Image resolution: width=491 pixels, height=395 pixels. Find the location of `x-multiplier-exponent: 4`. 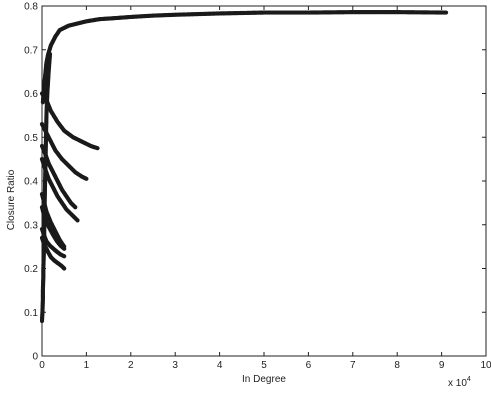

x-multiplier-exponent: 4 is located at coordinates (469, 379).